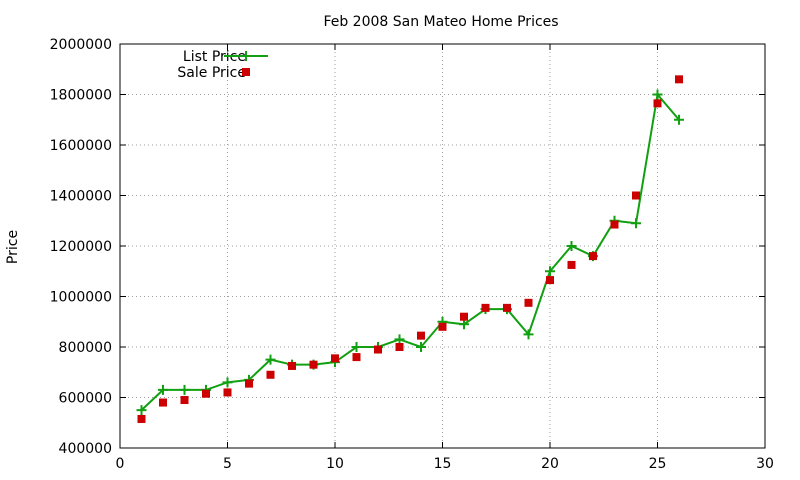 Image resolution: width=800 pixels, height=480 pixels. What do you see at coordinates (550, 464) in the screenshot?
I see `x-tick-label: 20` at bounding box center [550, 464].